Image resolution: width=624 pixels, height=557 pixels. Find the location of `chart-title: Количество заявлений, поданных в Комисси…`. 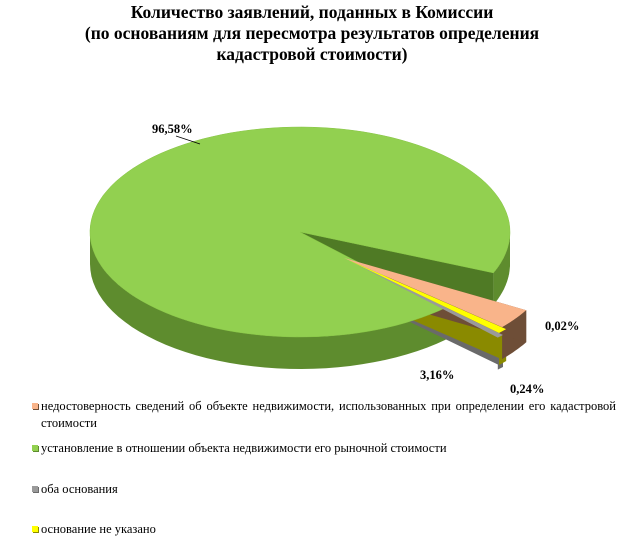

chart-title: Количество заявлений, поданных в Комисси… is located at coordinates (312, 33).